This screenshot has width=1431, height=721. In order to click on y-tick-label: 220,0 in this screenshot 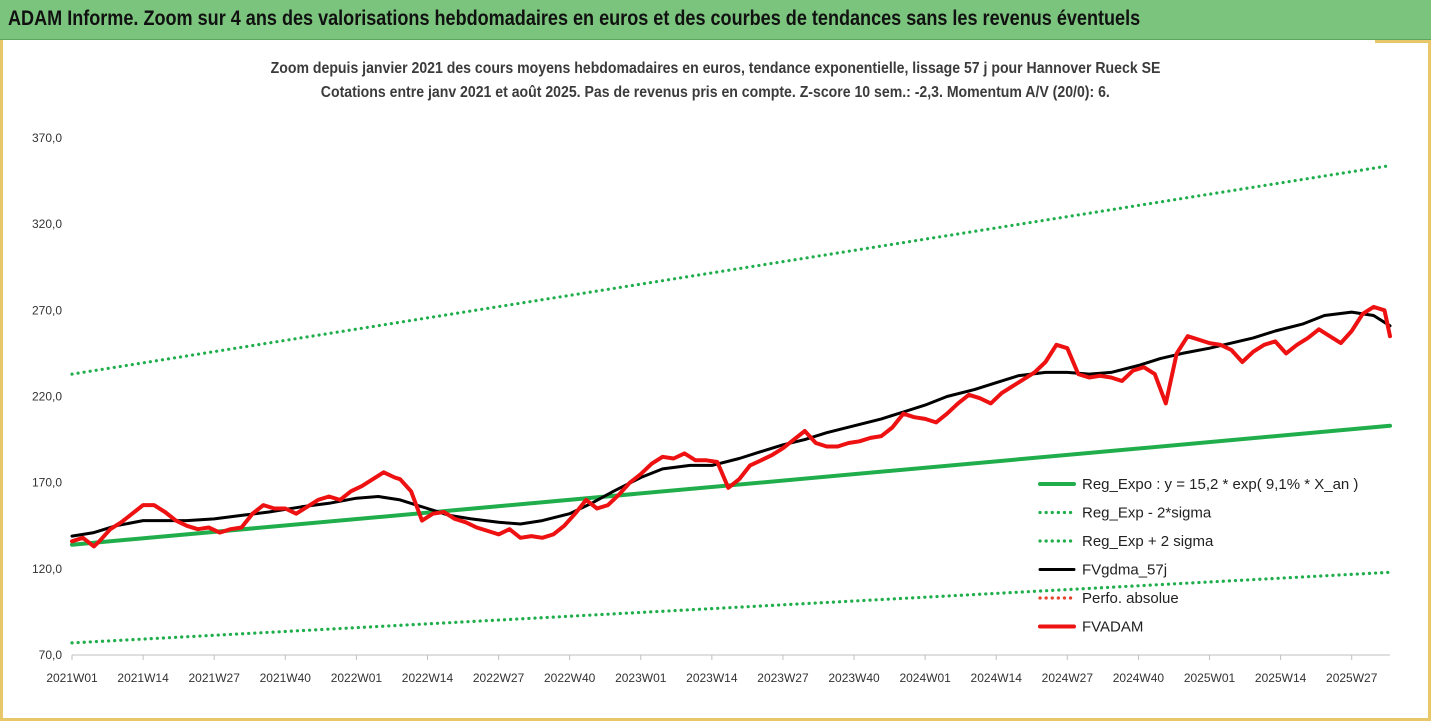, I will do `click(47, 397)`.